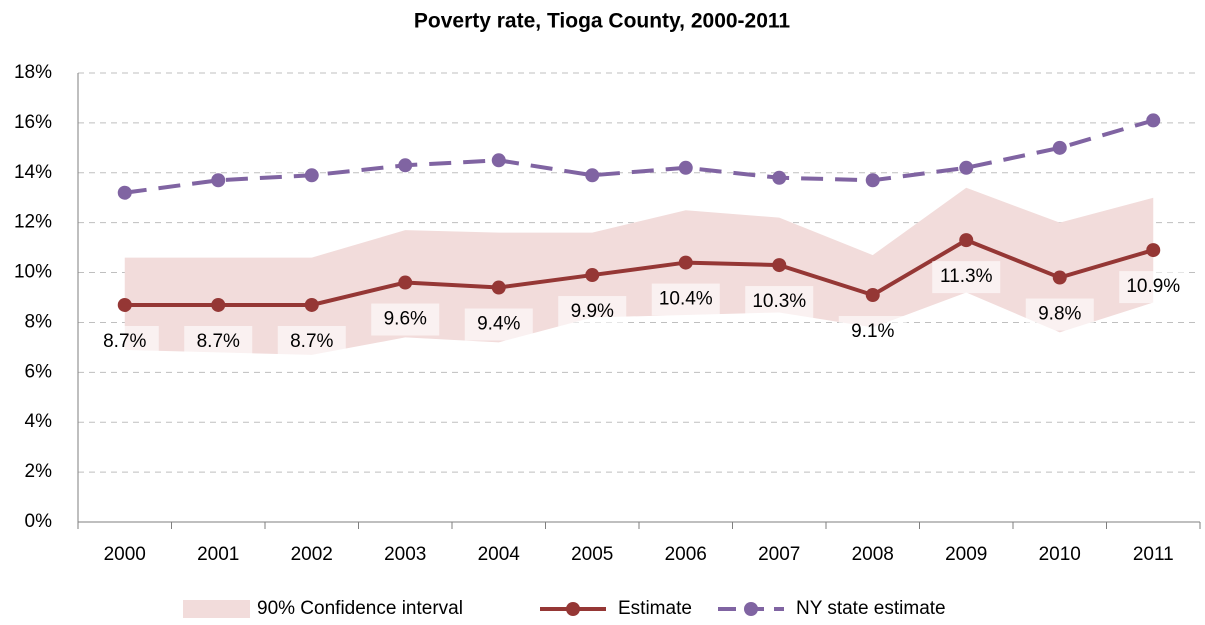 The height and width of the screenshot is (625, 1205). What do you see at coordinates (33, 122) in the screenshot?
I see `y-tick-label: 16%` at bounding box center [33, 122].